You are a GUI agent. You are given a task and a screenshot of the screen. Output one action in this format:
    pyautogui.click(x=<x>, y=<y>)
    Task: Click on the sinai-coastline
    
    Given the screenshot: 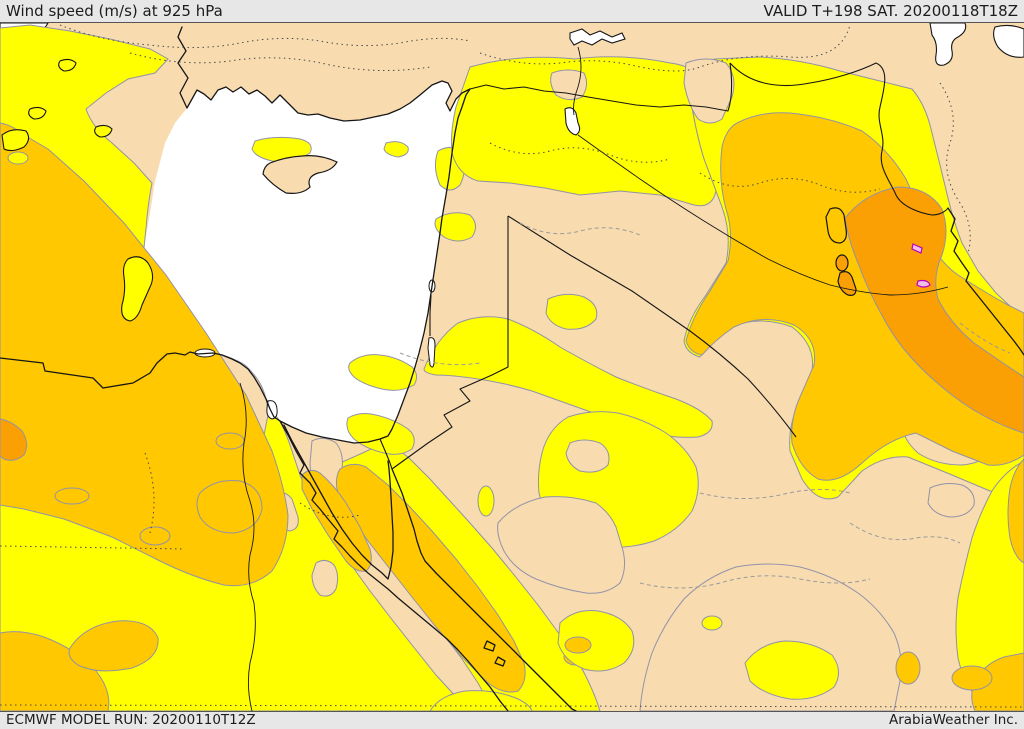 What is the action you would take?
    pyautogui.click(x=338, y=502)
    